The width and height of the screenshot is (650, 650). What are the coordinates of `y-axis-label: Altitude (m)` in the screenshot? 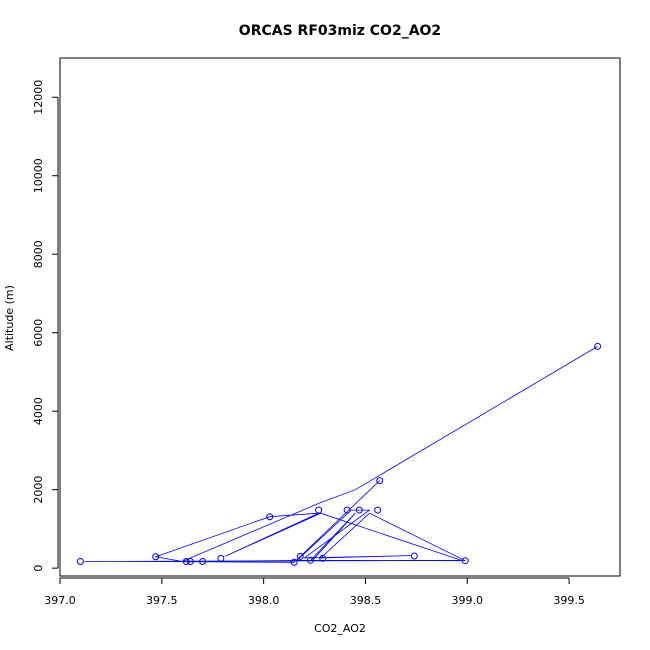 It's located at (9, 318).